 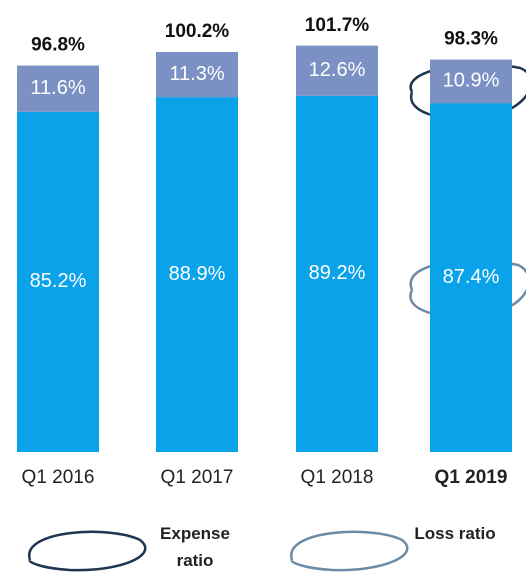 I want to click on value-label: 87.4%, so click(x=471, y=277).